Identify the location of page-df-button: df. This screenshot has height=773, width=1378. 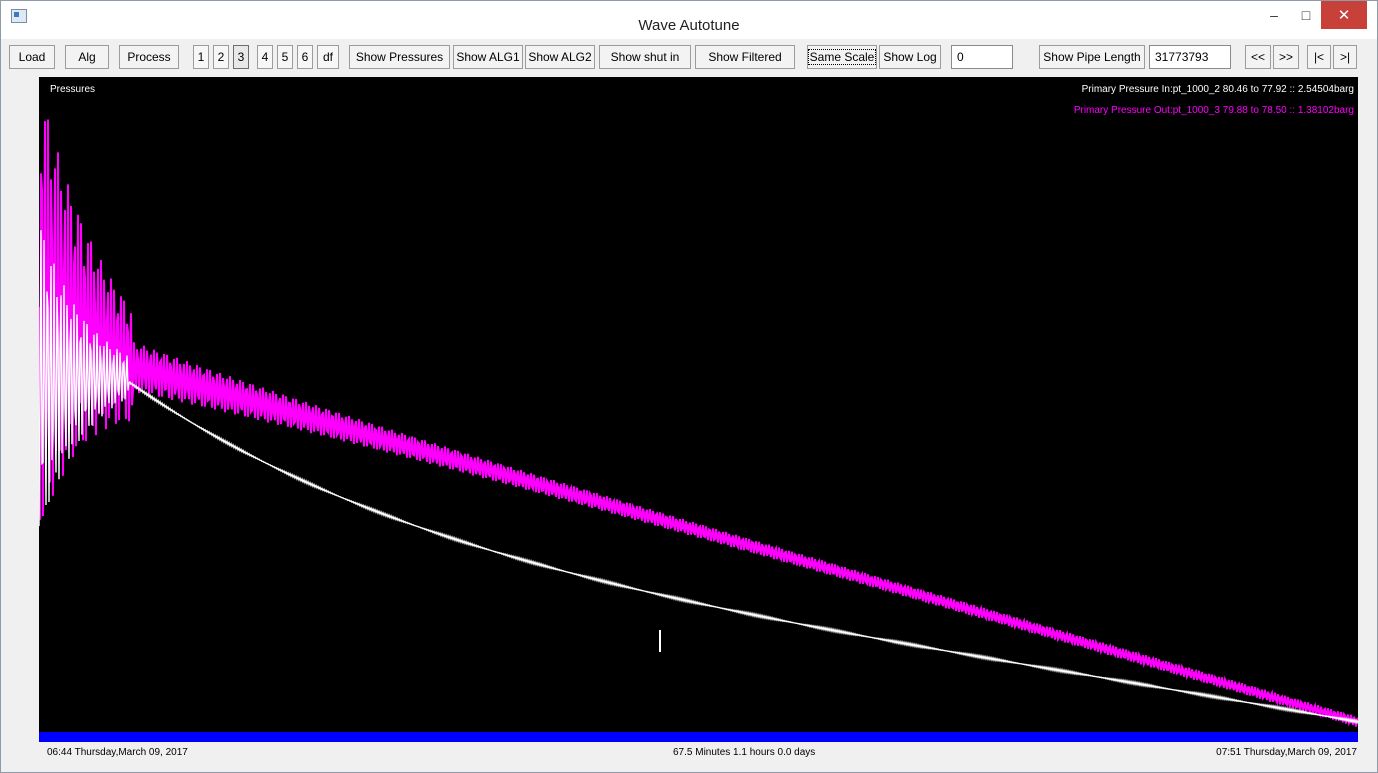
(328, 57).